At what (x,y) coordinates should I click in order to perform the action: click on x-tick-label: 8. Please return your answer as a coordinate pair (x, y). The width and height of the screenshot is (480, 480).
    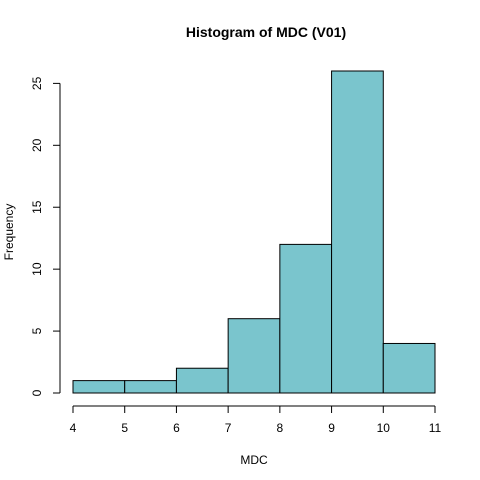
    Looking at the image, I should click on (280, 428).